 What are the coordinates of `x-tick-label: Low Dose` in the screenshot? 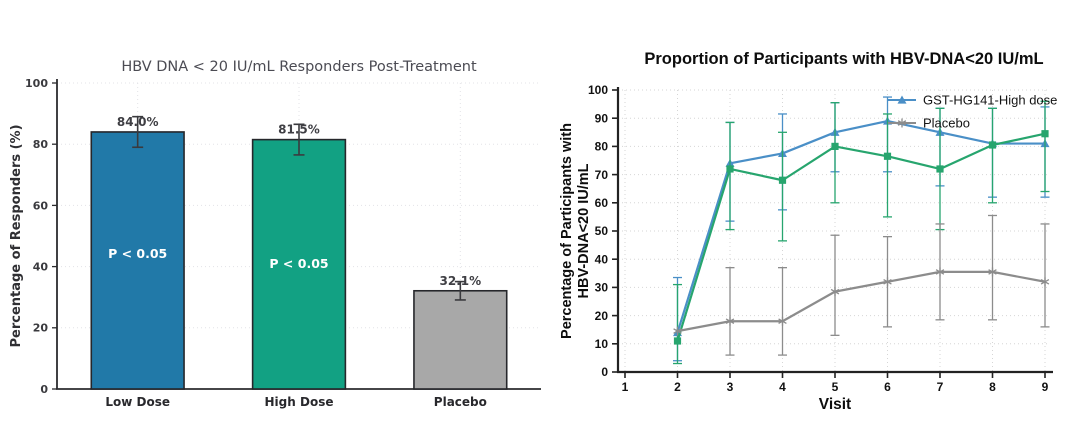 It's located at (137, 402).